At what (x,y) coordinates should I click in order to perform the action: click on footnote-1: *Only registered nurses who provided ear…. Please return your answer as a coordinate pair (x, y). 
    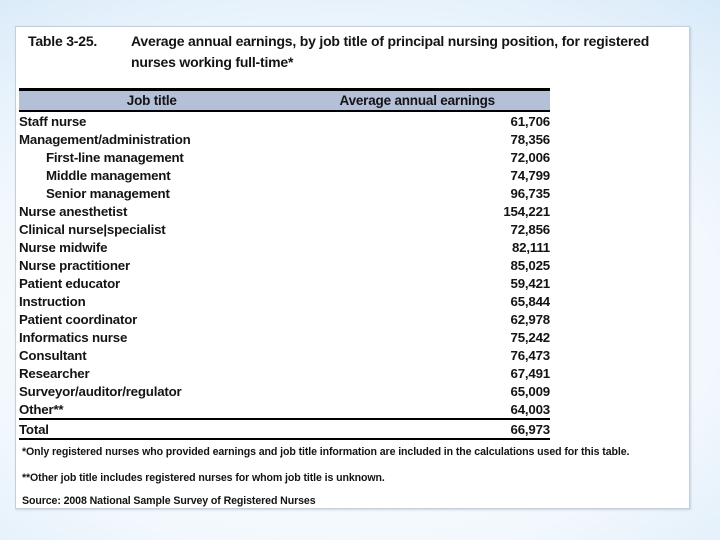
    Looking at the image, I should click on (326, 452).